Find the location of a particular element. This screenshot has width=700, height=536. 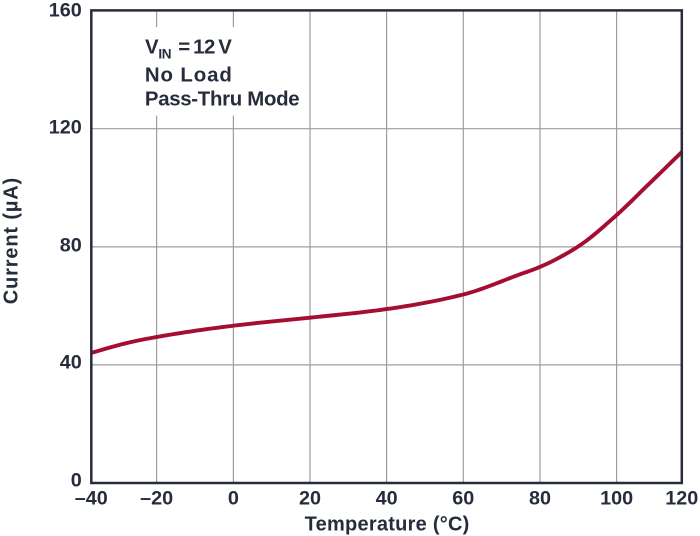

svg-text: 60 is located at coordinates (463, 498).